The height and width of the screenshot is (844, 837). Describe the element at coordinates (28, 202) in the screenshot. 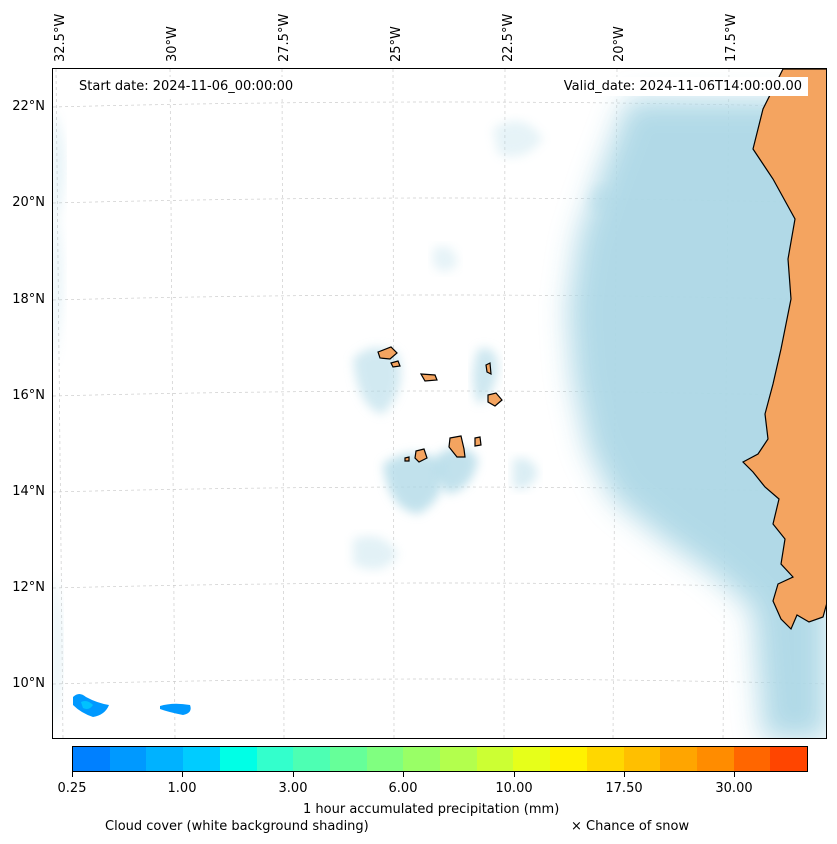

I see `latitude-label: 20°N` at that location.